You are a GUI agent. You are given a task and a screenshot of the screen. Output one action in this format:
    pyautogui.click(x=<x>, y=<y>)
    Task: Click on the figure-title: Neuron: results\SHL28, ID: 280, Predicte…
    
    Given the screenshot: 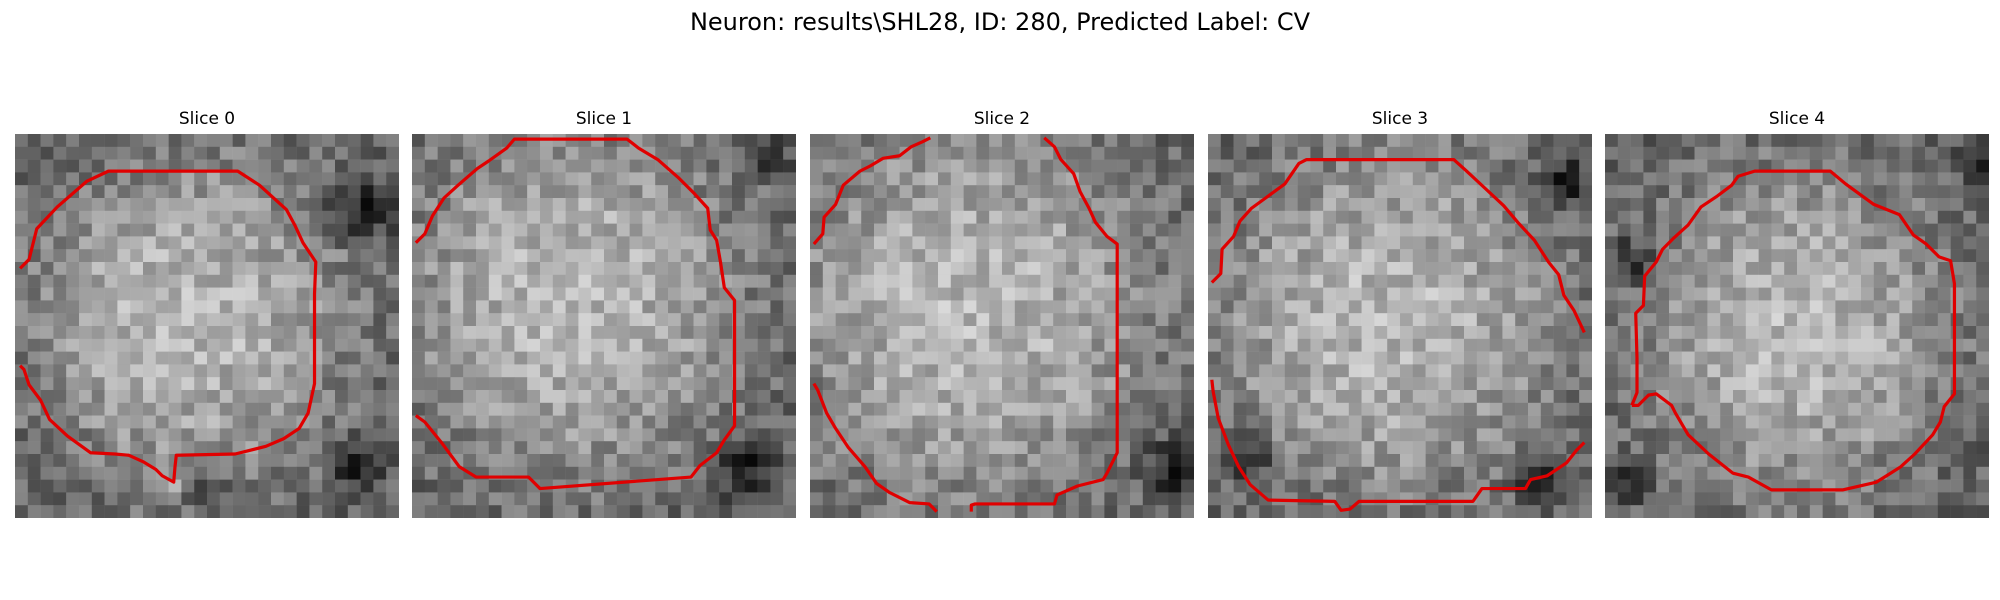 What is the action you would take?
    pyautogui.click(x=1000, y=22)
    